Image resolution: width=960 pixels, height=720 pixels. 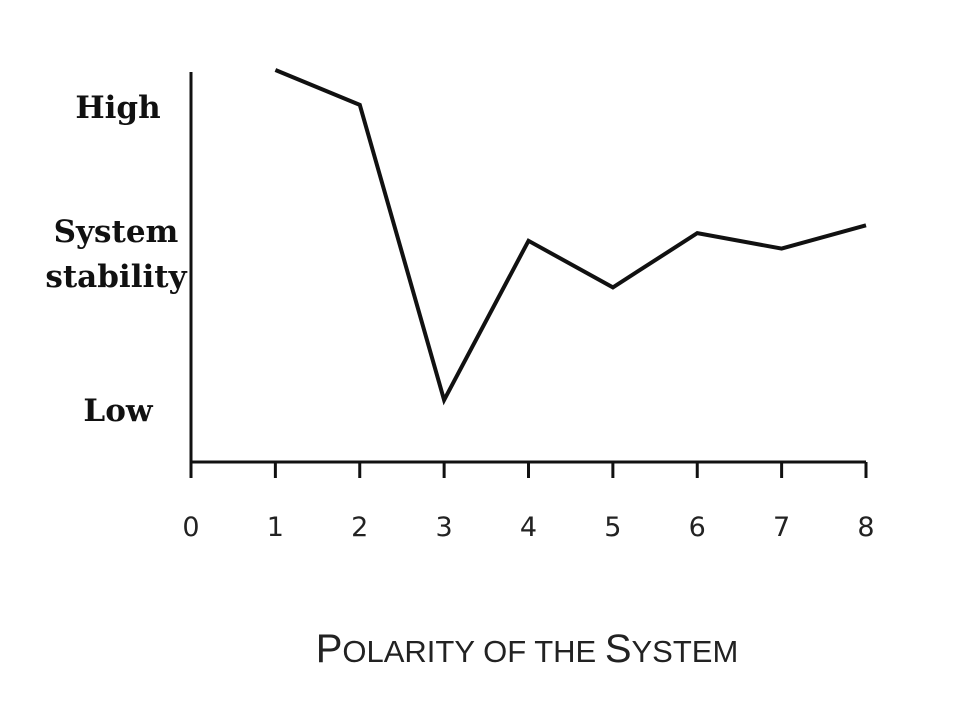 I want to click on x-axis-label-cap2: S, so click(x=618, y=649).